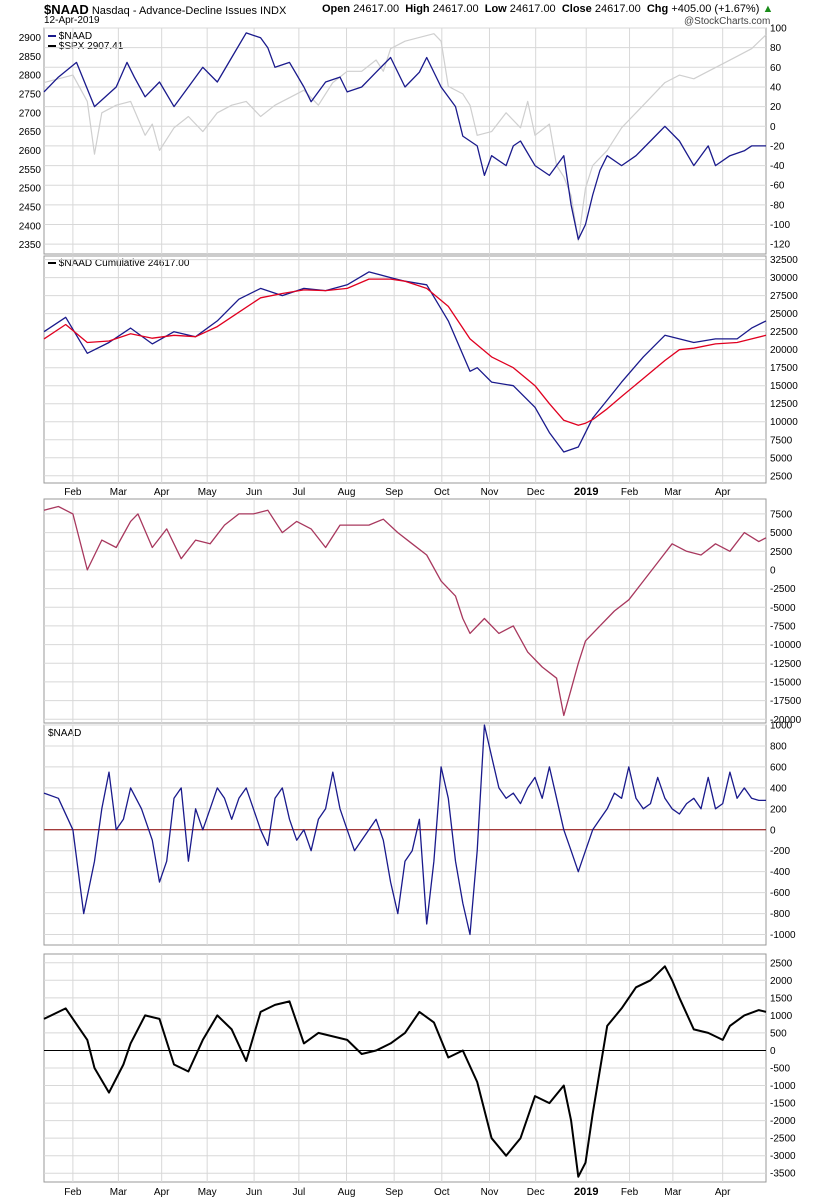  What do you see at coordinates (786, 664) in the screenshot?
I see `right-tick-label: -12500` at bounding box center [786, 664].